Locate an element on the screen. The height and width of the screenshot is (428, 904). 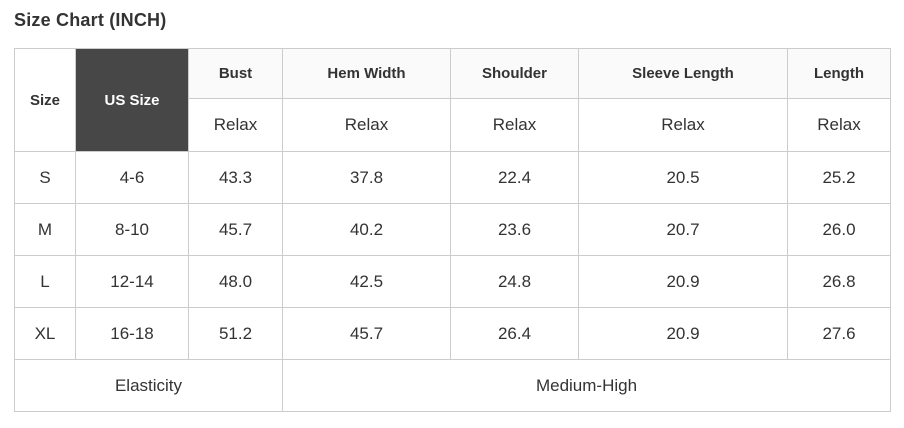
shoulder-value: 22.4 is located at coordinates (514, 177).